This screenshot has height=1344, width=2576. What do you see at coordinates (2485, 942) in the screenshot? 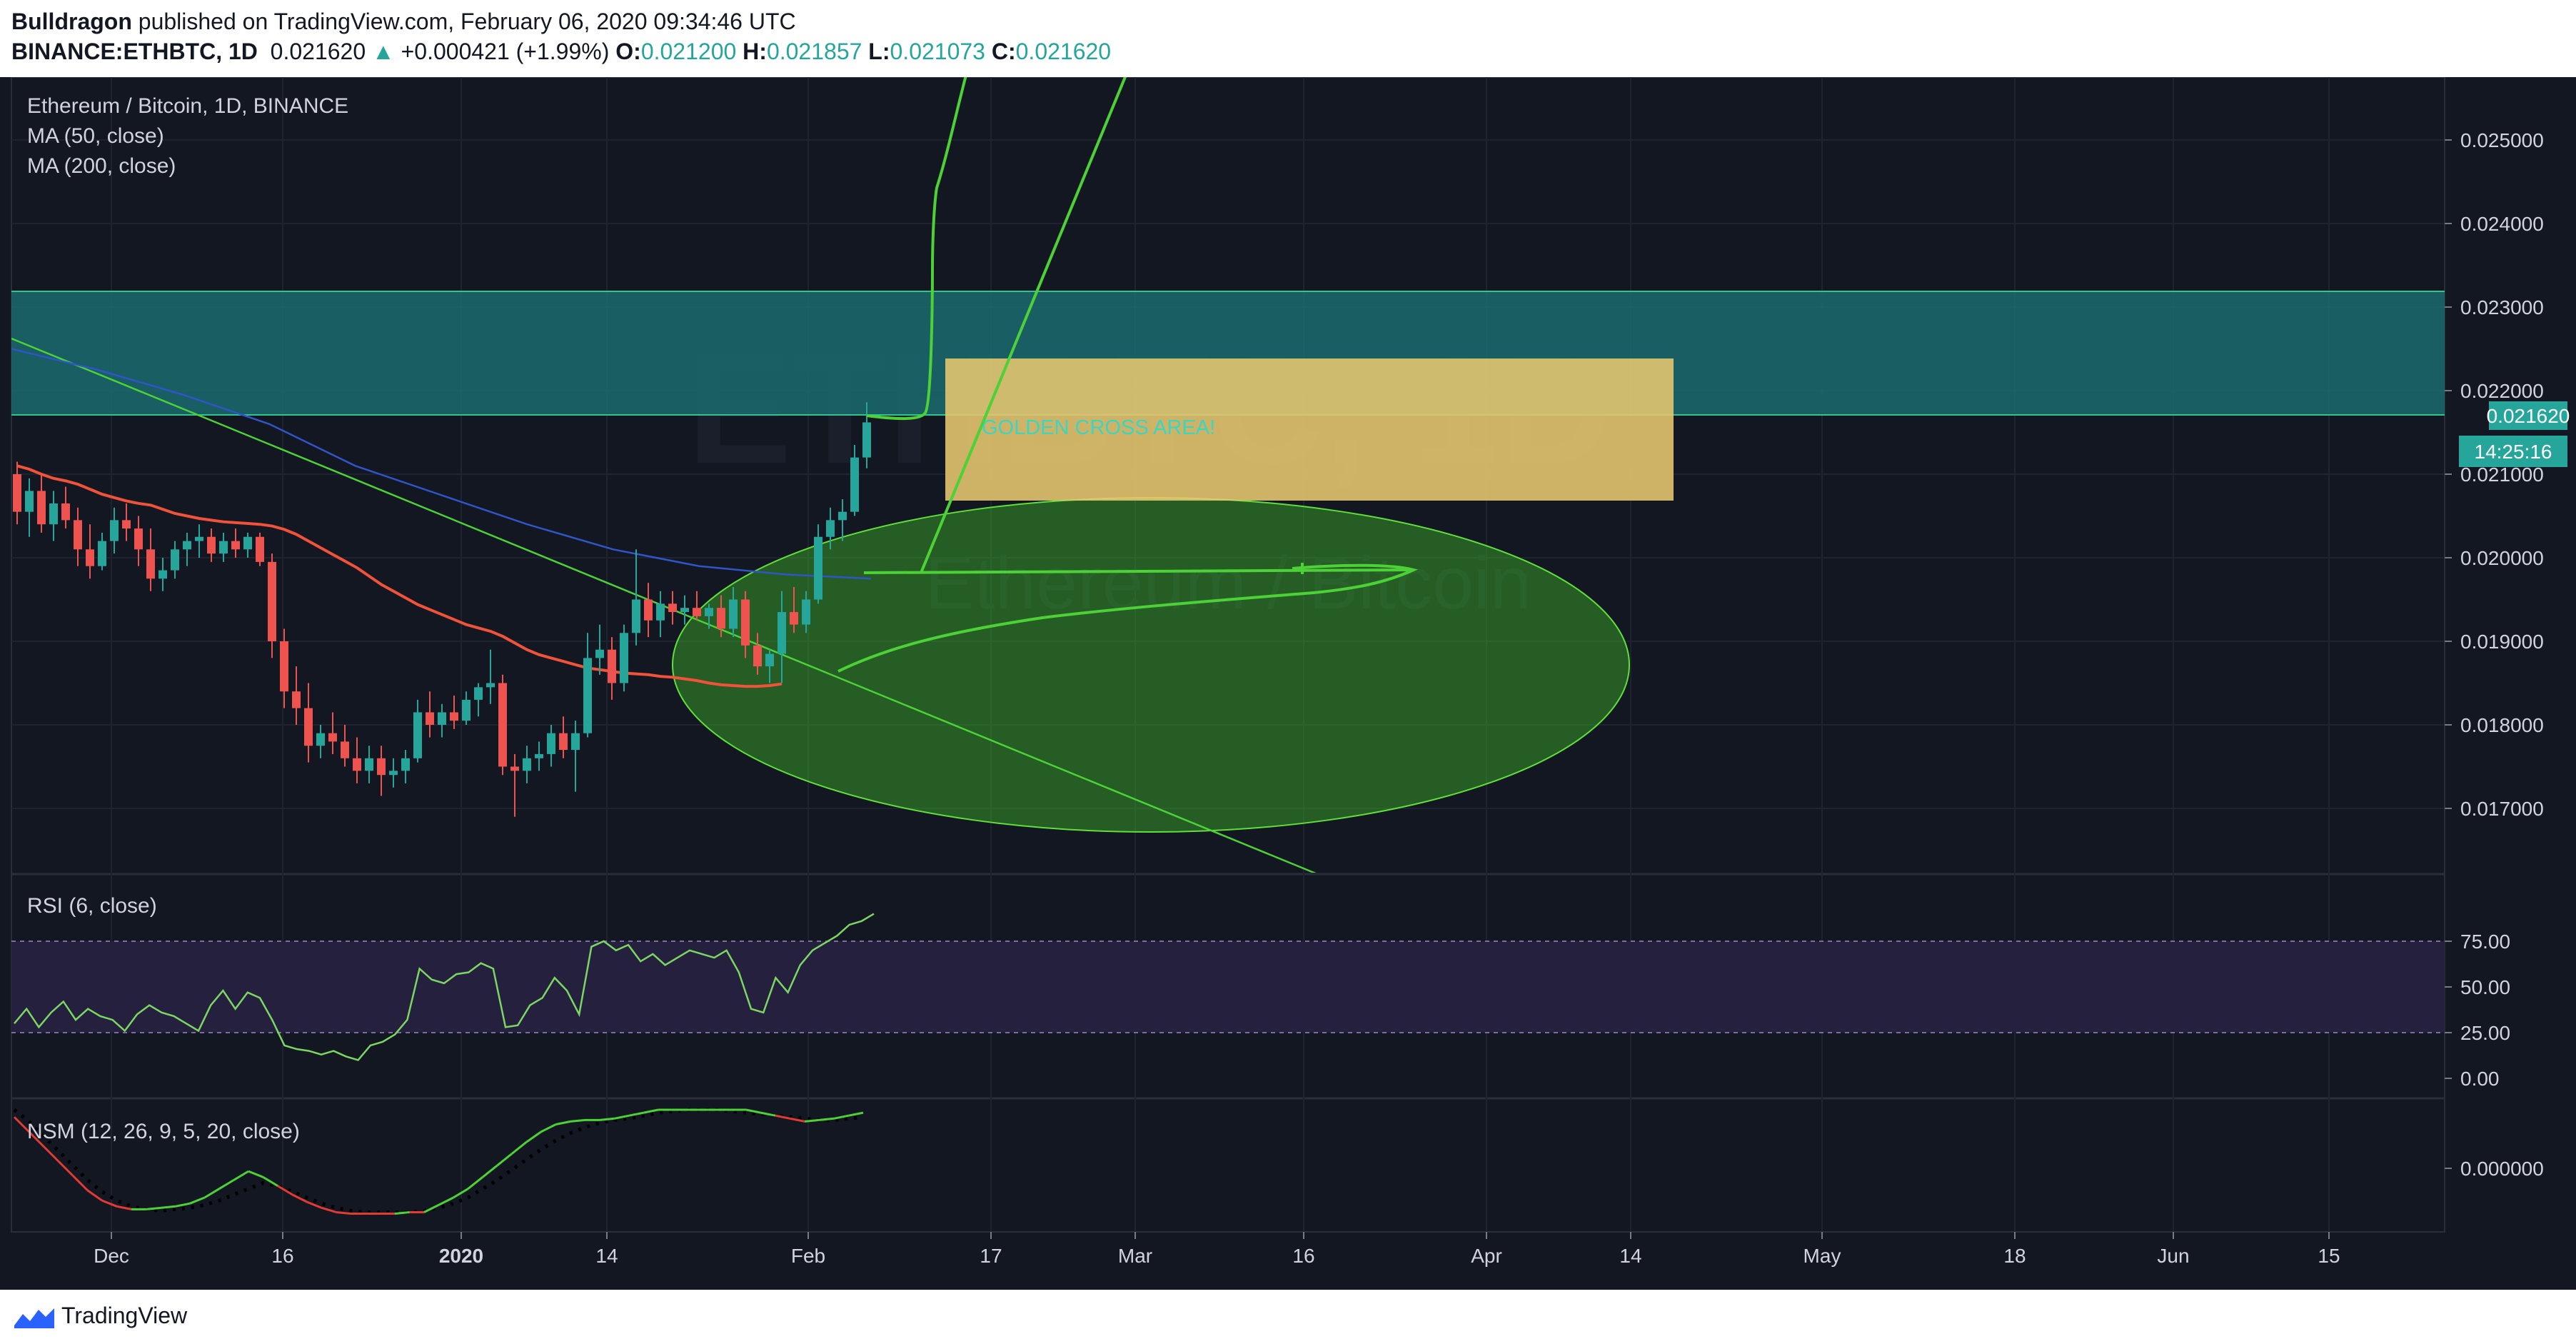
I see `rsi-tick-label: 75.00` at bounding box center [2485, 942].